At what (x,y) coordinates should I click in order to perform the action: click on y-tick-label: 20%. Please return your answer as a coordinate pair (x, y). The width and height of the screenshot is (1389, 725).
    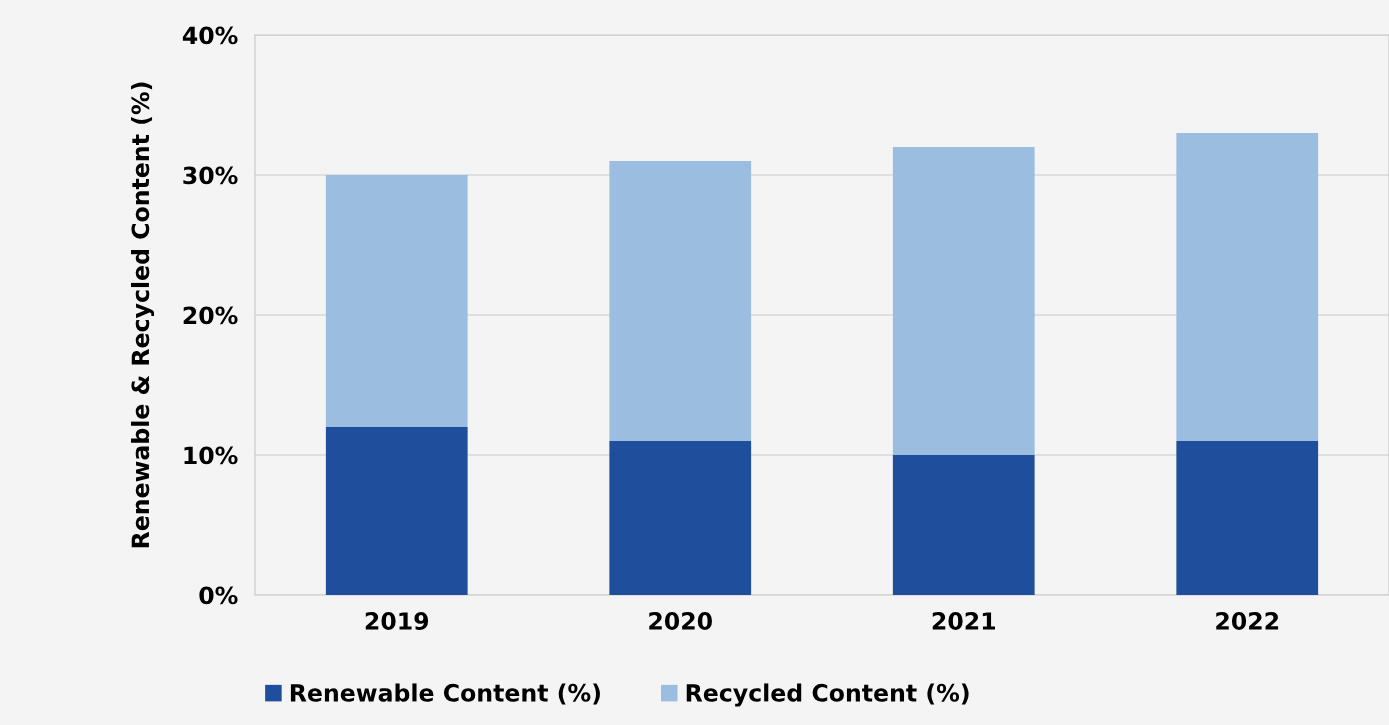
    Looking at the image, I should click on (210, 315).